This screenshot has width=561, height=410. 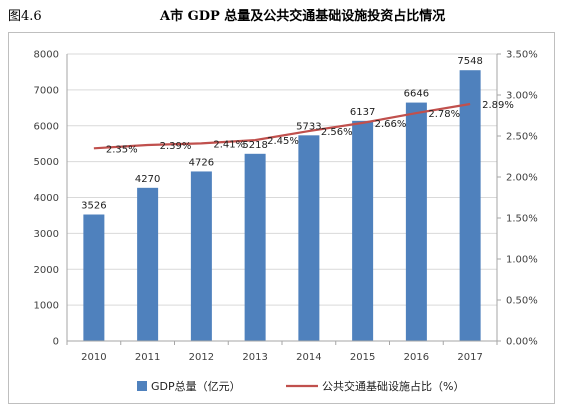 What do you see at coordinates (522, 178) in the screenshot?
I see `y-right-tick-label: 2.00%` at bounding box center [522, 178].